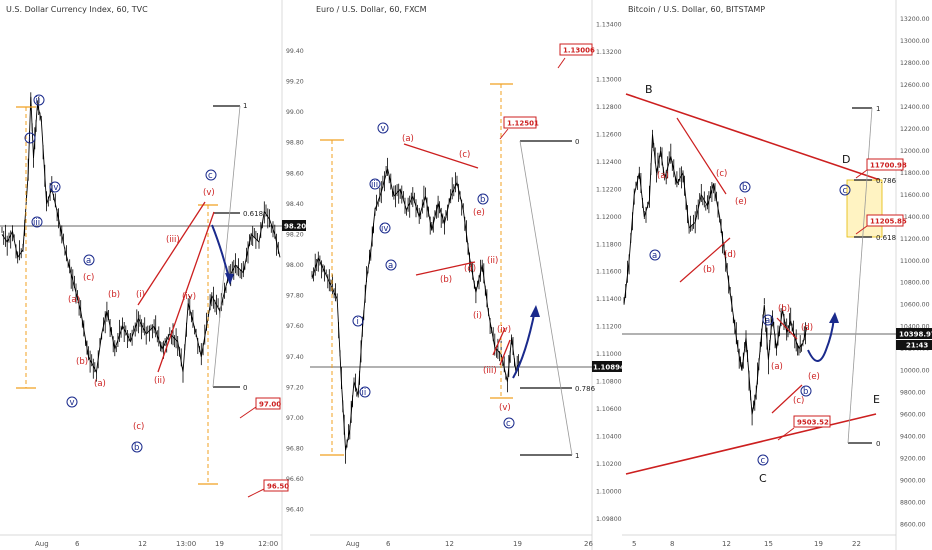  Describe the element at coordinates (726, 544) in the screenshot. I see `btcusd-x-tick: 12` at that location.